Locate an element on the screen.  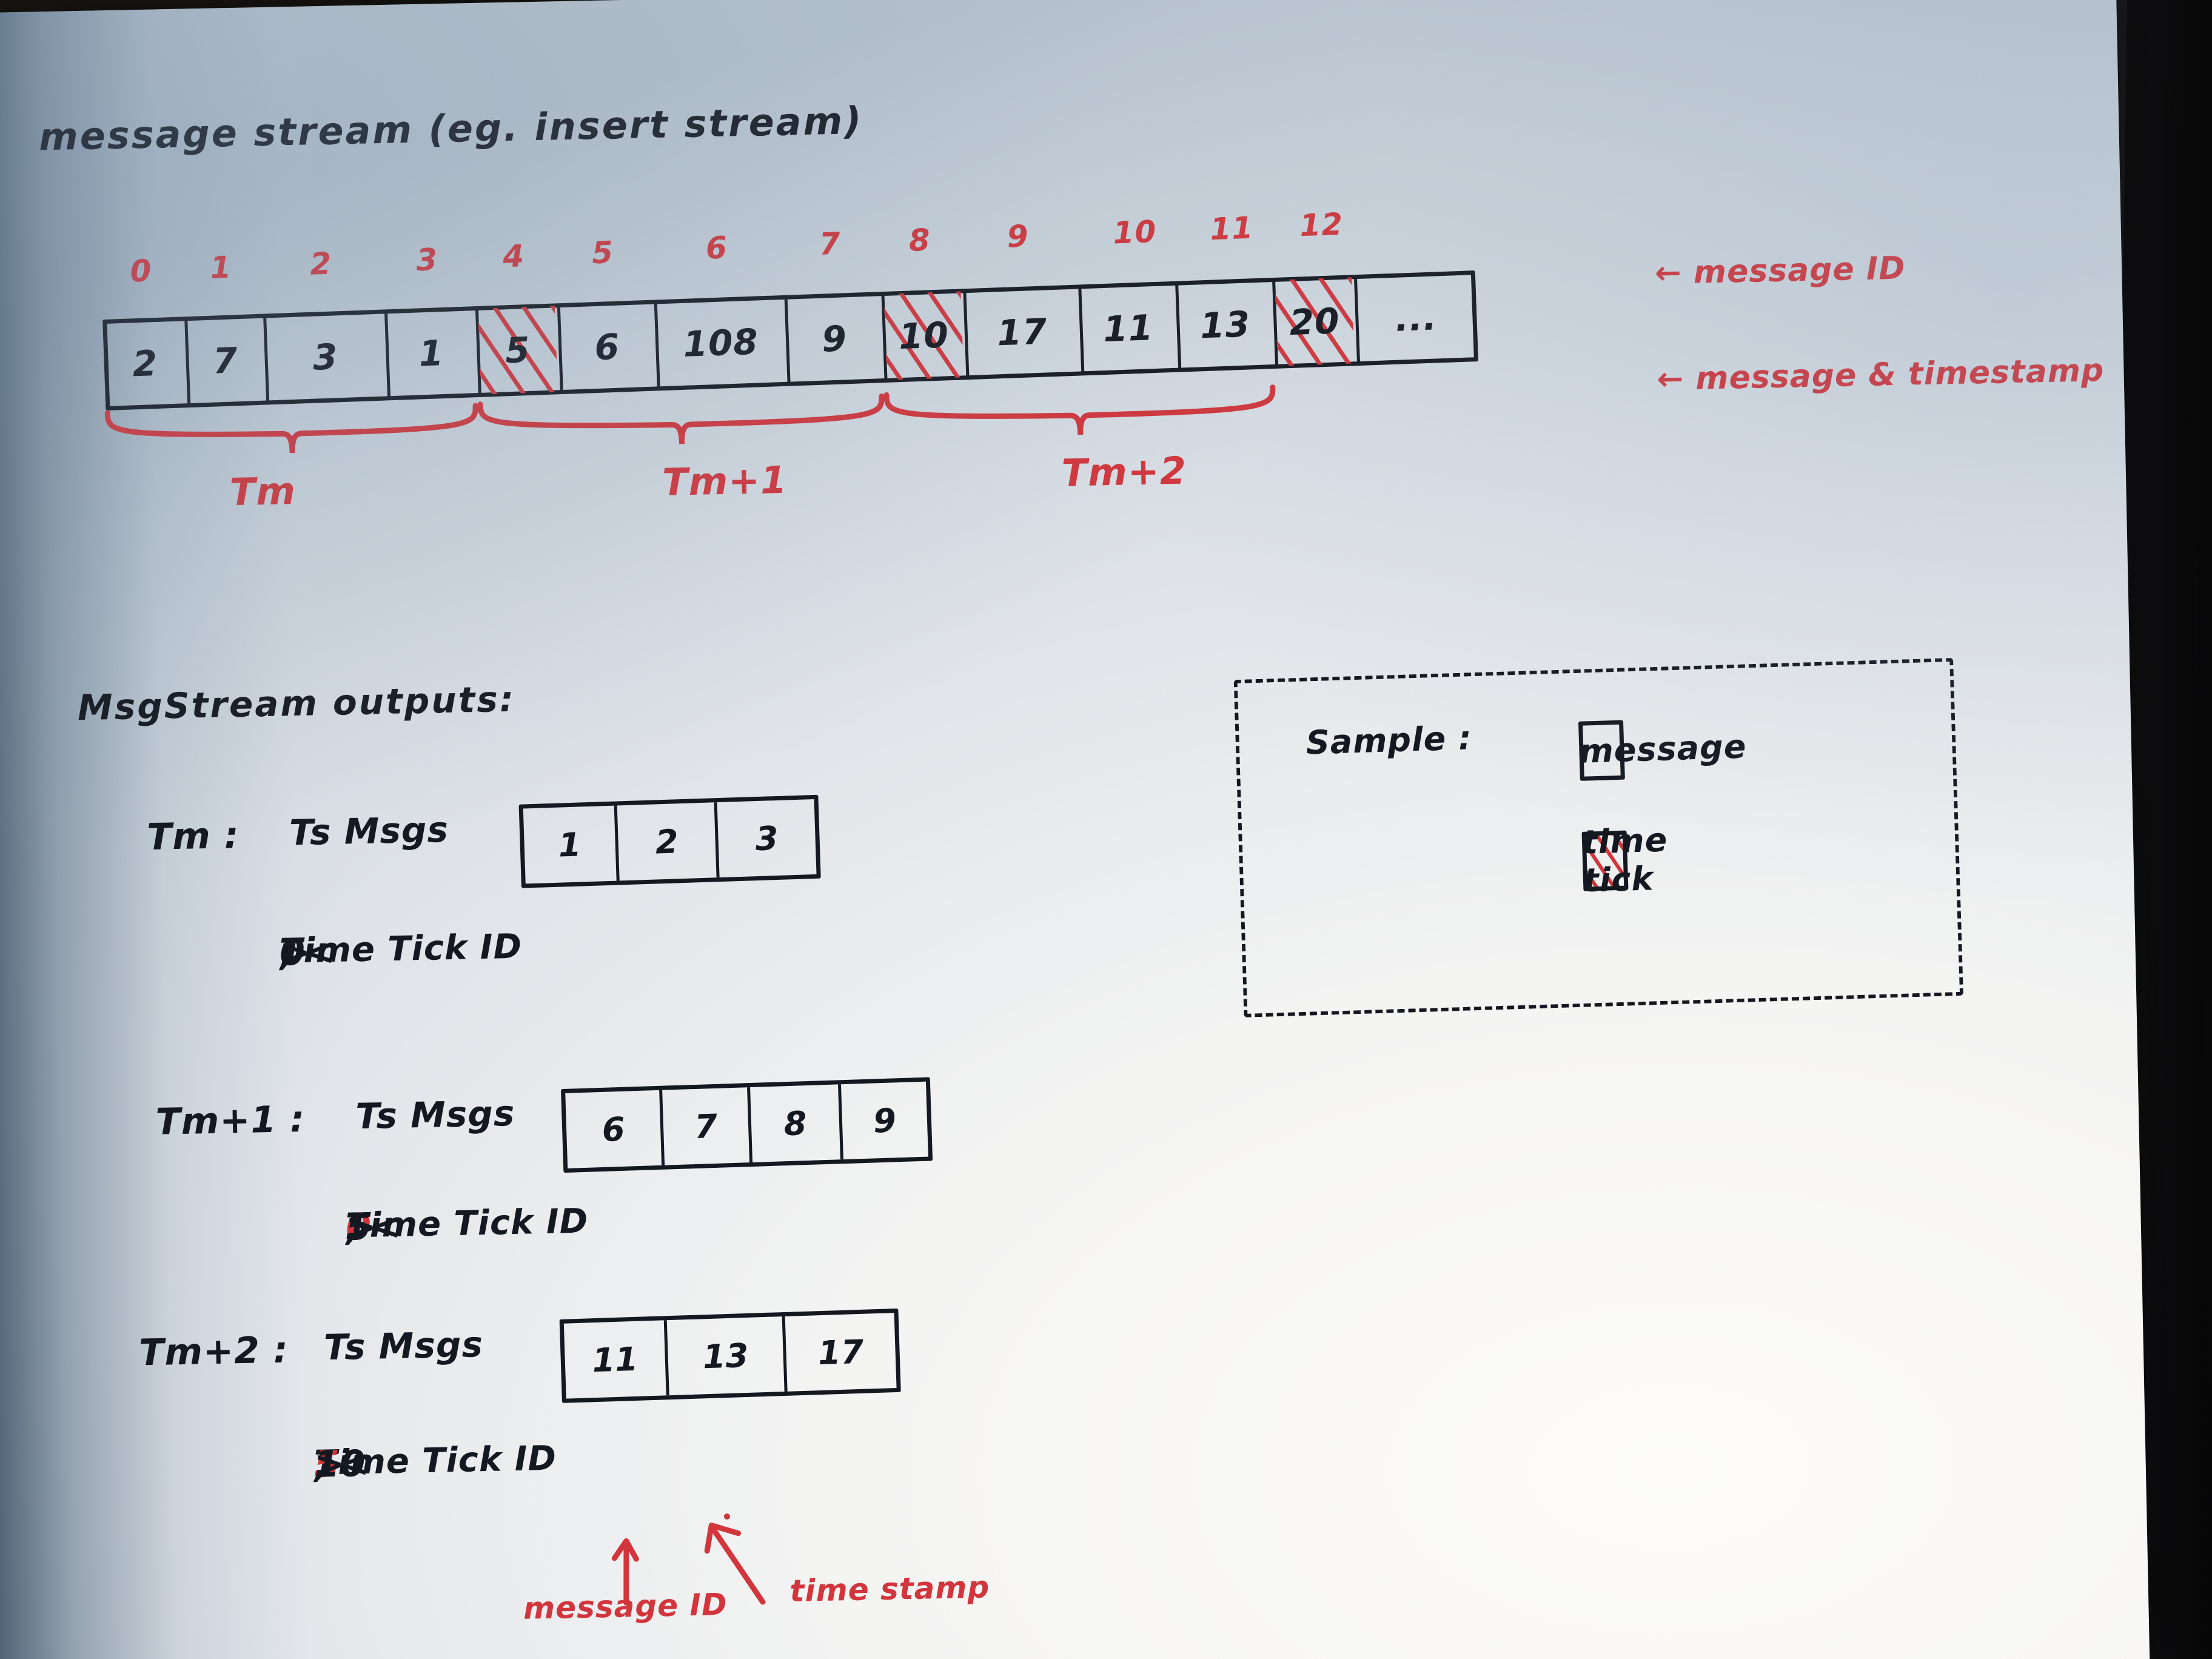
stream-index-label: 11 is located at coordinates (1232, 229).